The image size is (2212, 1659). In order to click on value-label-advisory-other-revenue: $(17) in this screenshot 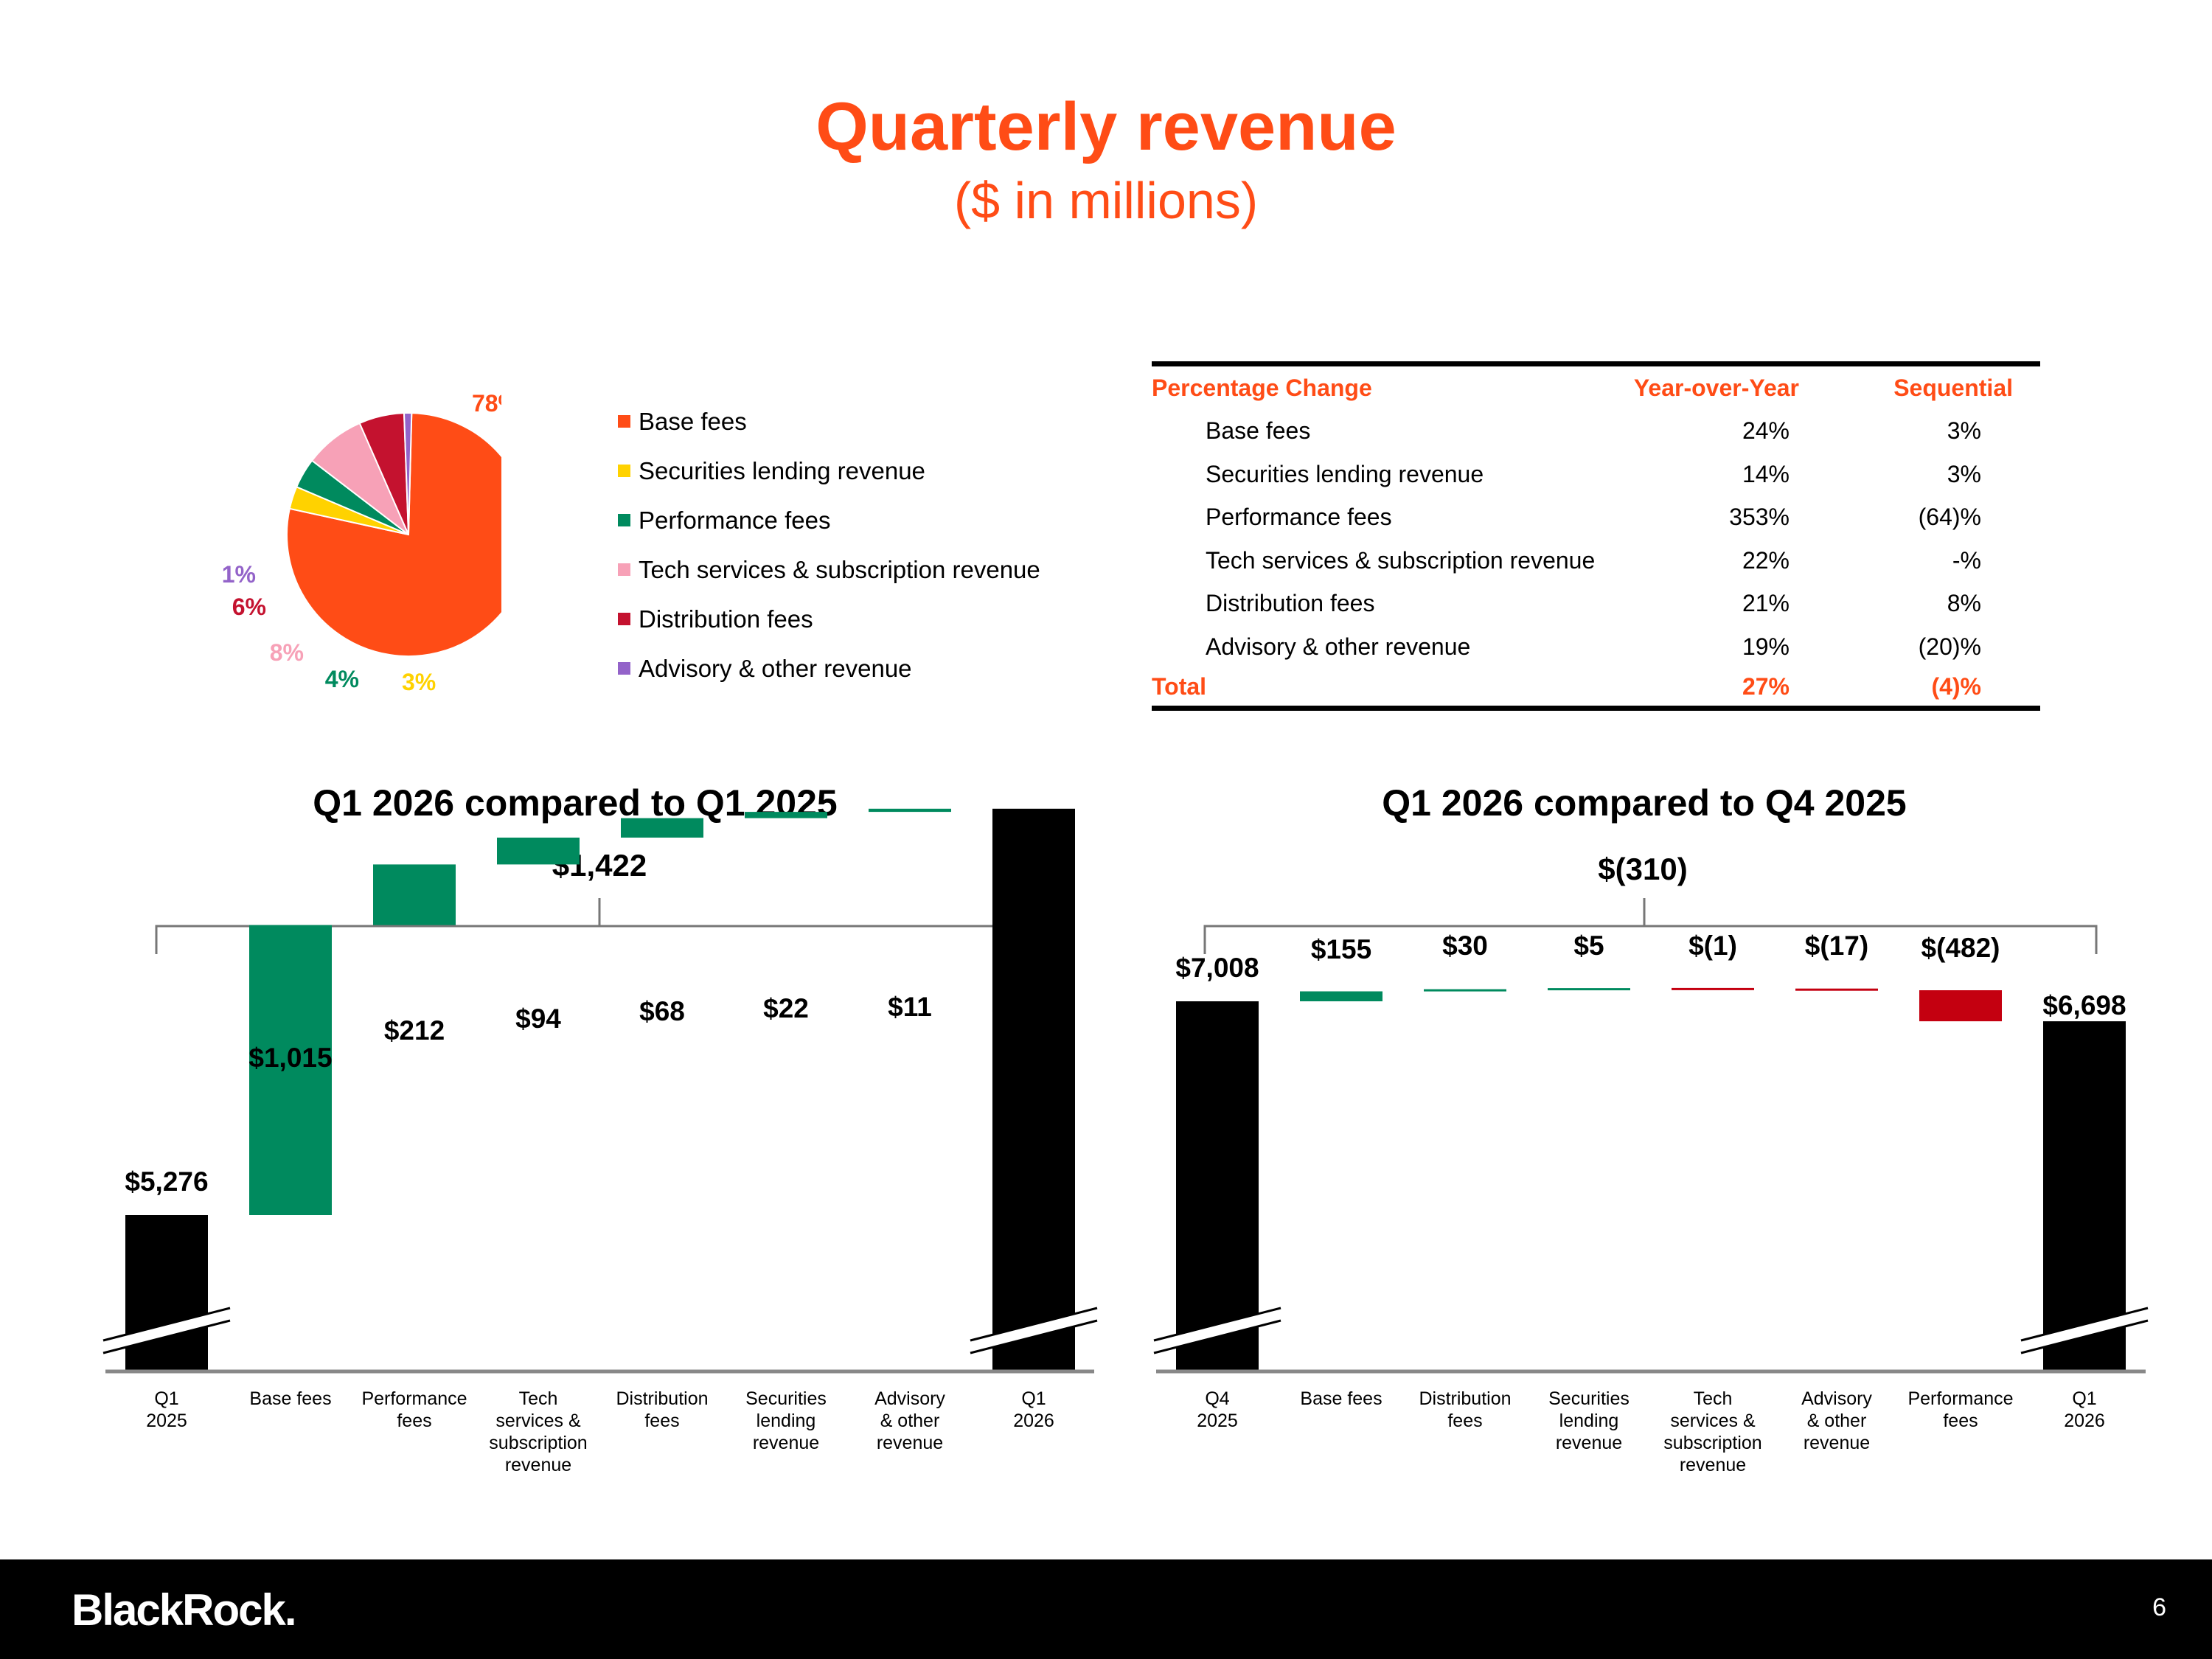, I will do `click(1836, 946)`.